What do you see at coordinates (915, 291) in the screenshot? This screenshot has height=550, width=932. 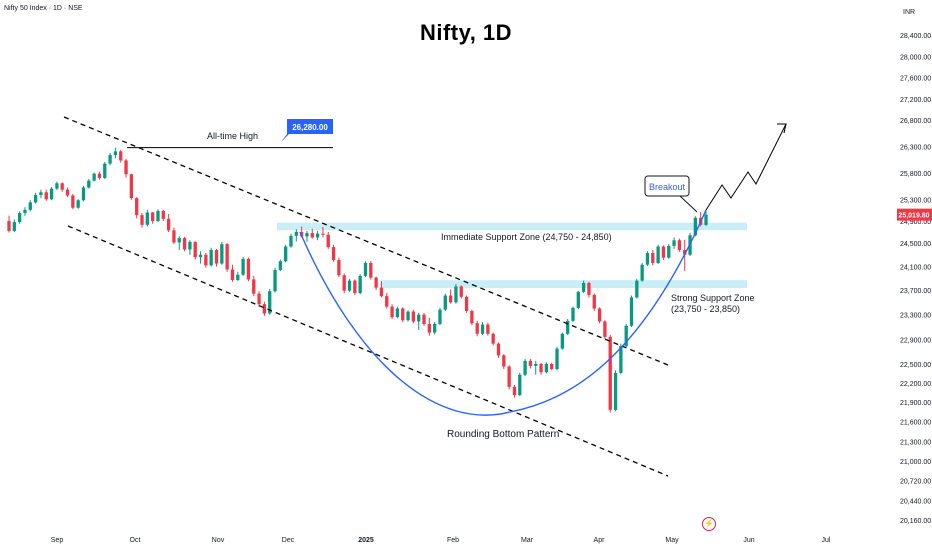 I see `y-tick-label: 23,700.00` at bounding box center [915, 291].